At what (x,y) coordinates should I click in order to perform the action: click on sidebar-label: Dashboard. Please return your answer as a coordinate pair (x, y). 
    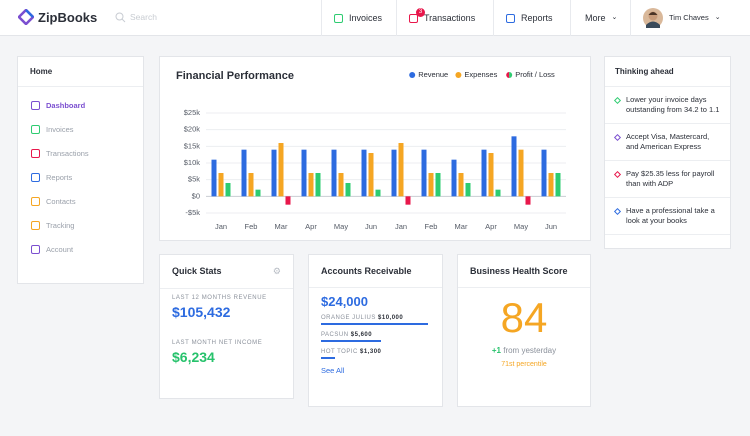
    Looking at the image, I should click on (66, 105).